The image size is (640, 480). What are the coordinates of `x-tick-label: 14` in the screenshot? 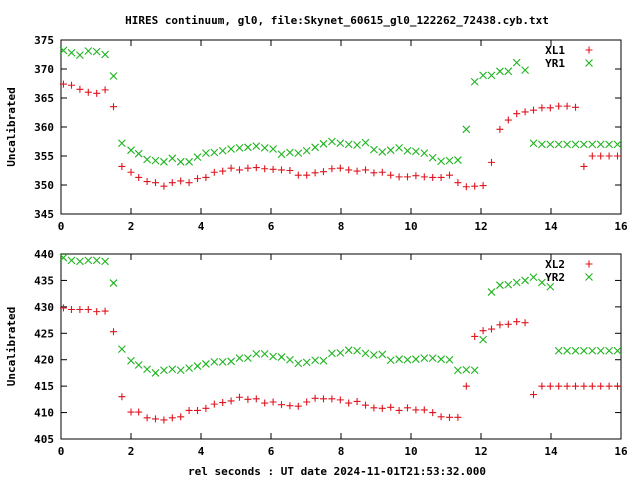 It's located at (551, 451).